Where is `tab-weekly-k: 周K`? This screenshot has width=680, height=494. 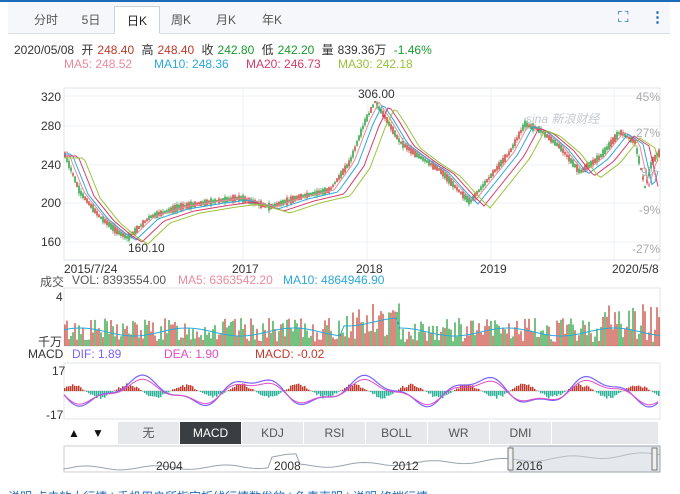
tab-weekly-k: 周K is located at coordinates (180, 20).